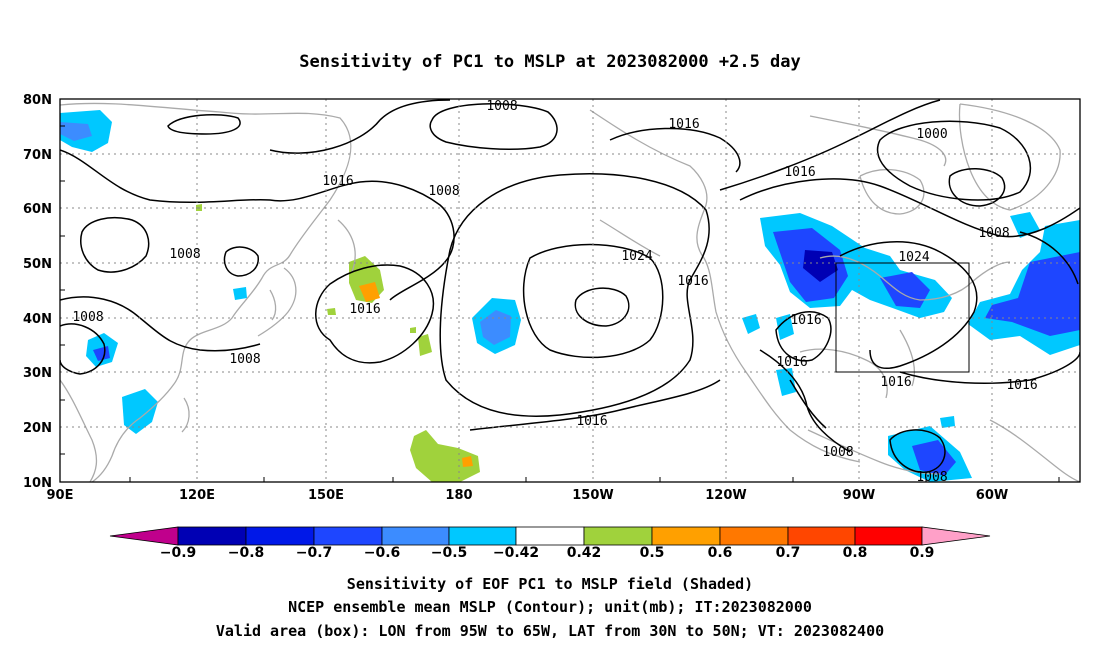 The height and width of the screenshot is (650, 1100). Describe the element at coordinates (989, 368) in the screenshot. I see `contour-1016-atlantic` at that location.